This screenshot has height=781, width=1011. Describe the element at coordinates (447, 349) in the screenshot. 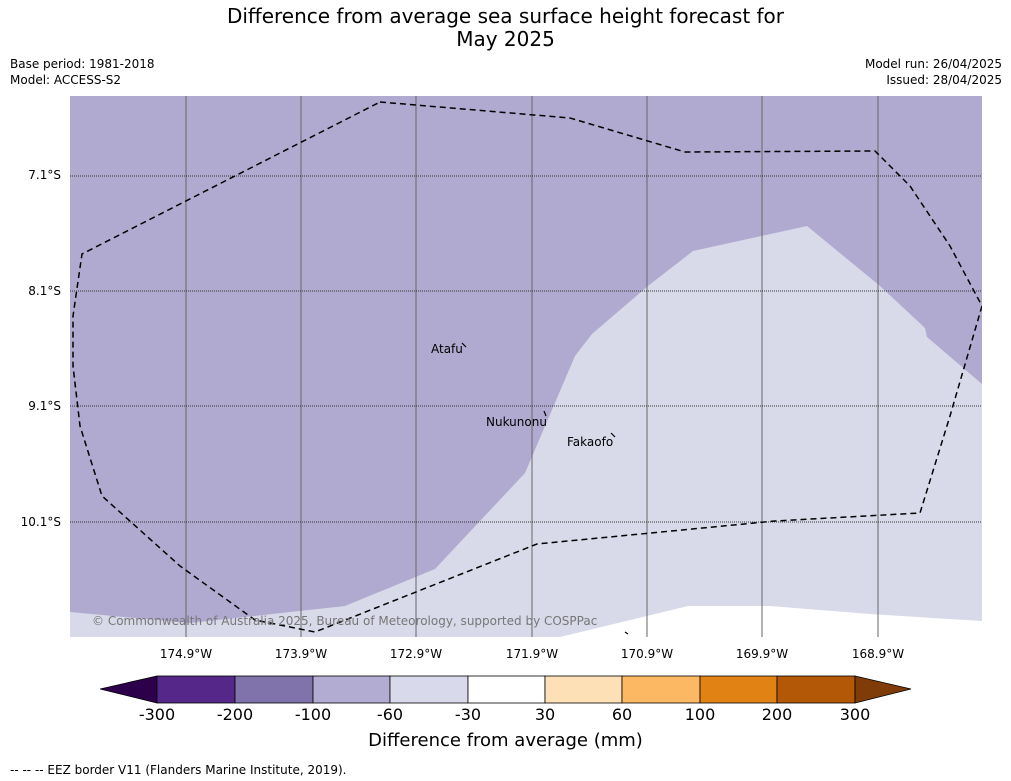

I see `place-label-atafu: Atafu` at that location.